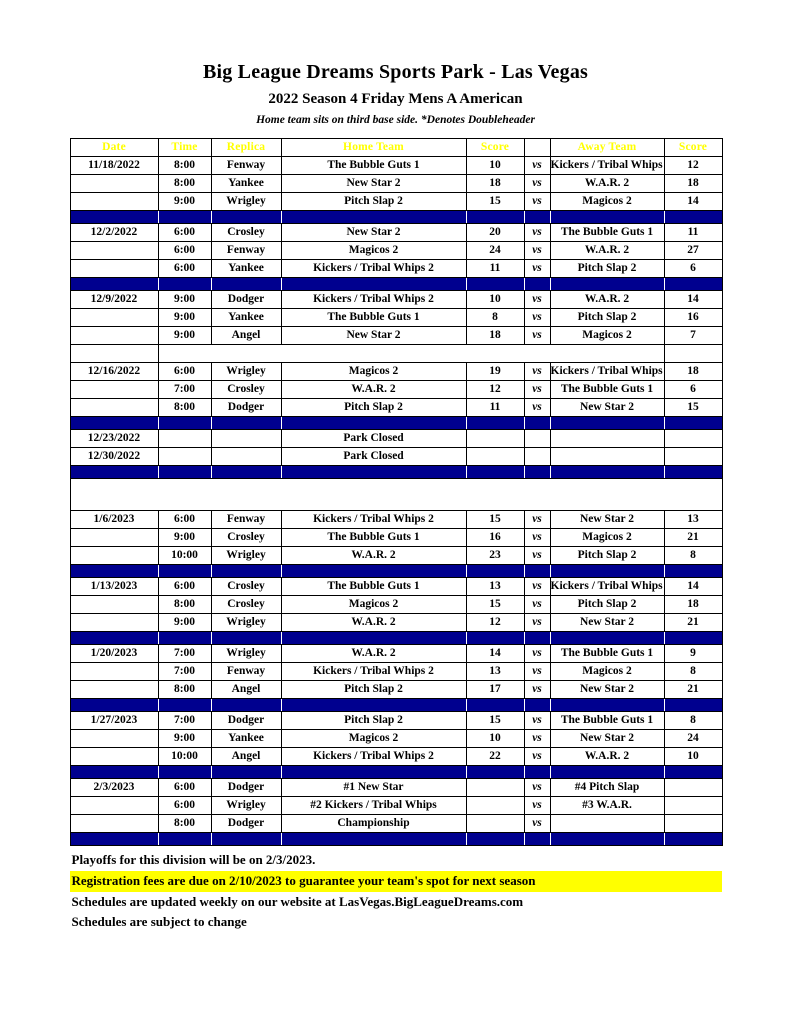 This screenshot has width=791, height=1024. What do you see at coordinates (114, 371) in the screenshot?
I see `cell-date: 12/16/2022` at bounding box center [114, 371].